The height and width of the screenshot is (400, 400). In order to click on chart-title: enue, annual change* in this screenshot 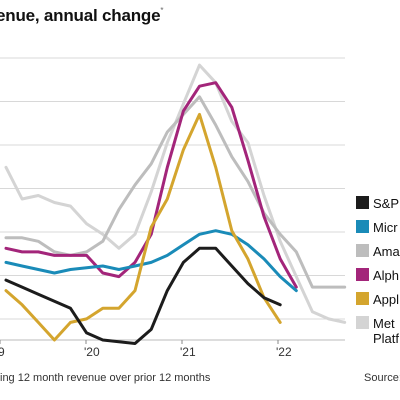, I will do `click(81, 16)`.